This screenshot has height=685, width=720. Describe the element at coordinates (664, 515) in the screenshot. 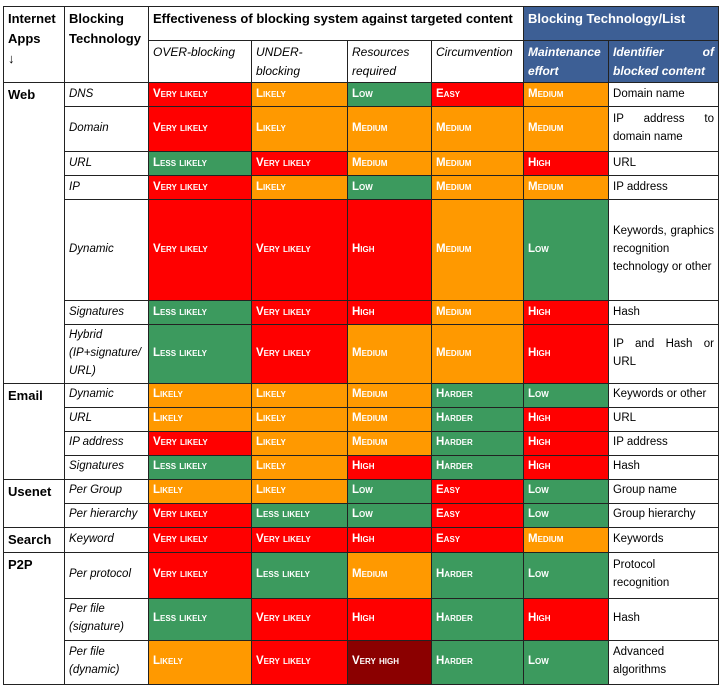

I see `identifier-cell: Group hierarchy` at that location.